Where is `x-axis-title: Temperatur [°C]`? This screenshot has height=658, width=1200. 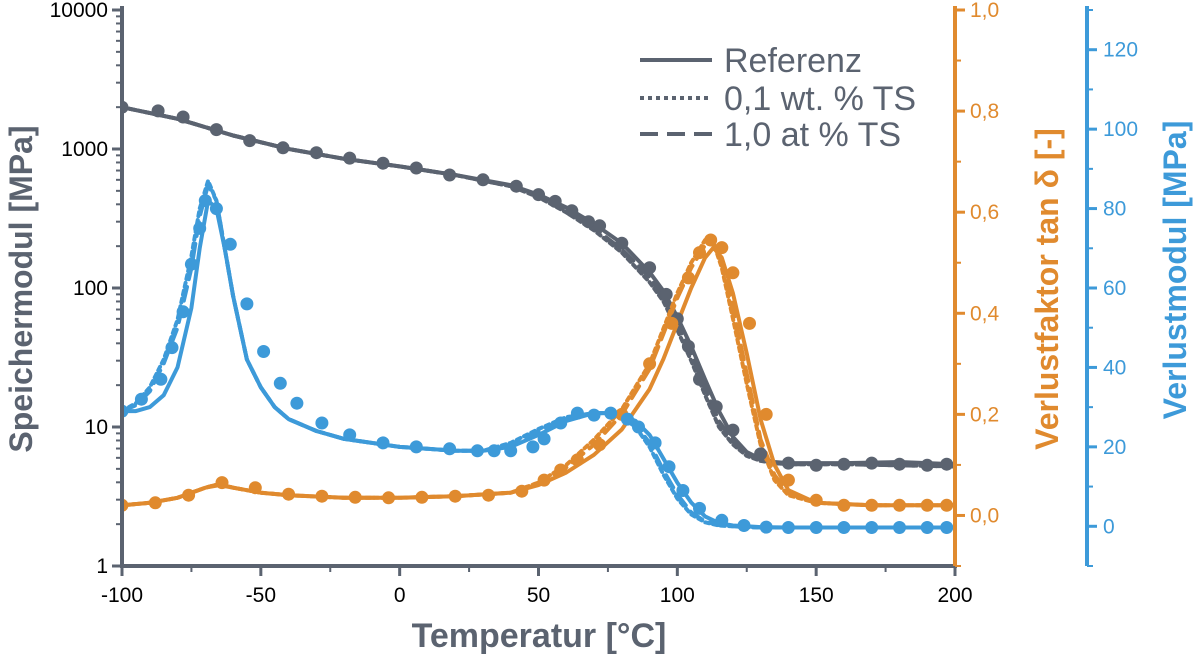 x-axis-title: Temperatur [°C] is located at coordinates (539, 636).